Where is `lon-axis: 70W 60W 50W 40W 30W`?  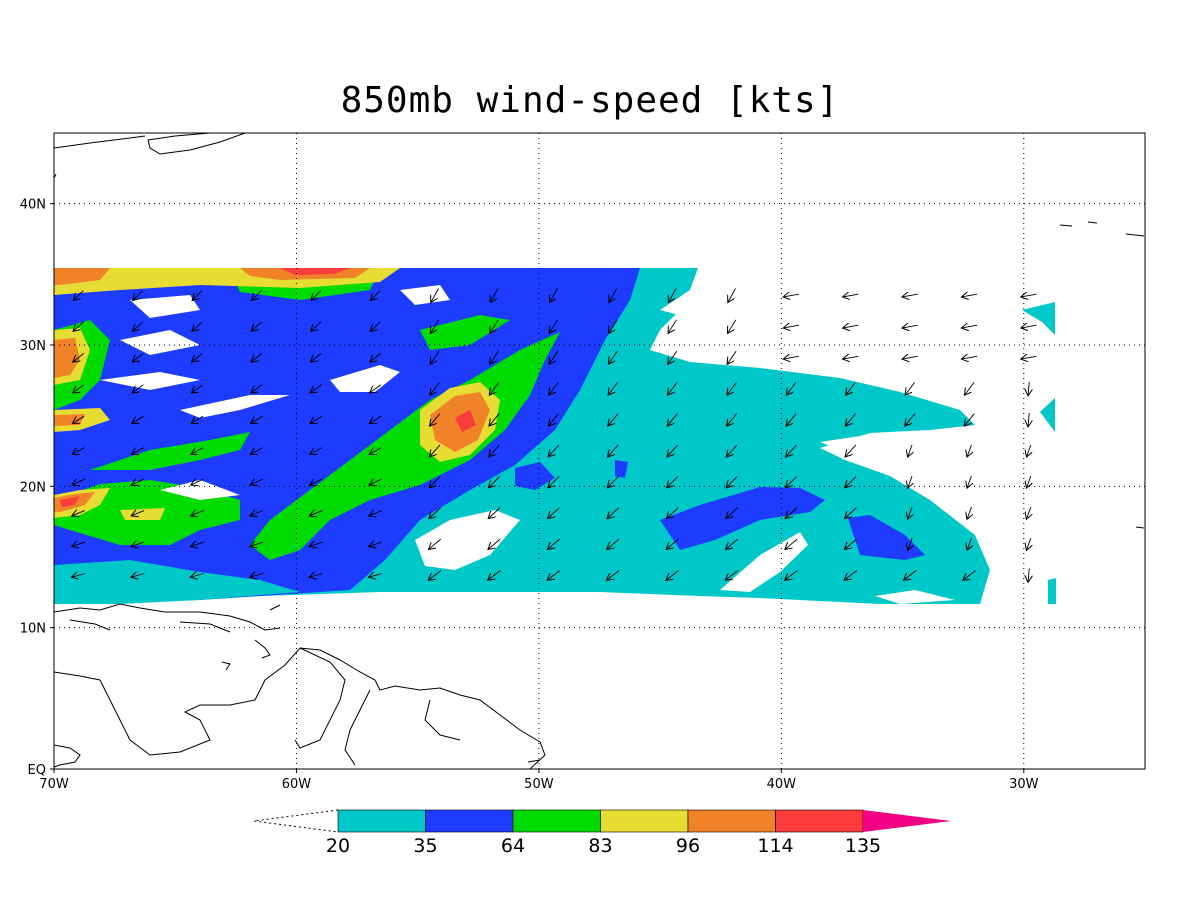 lon-axis: 70W 60W 50W 40W 30W is located at coordinates (539, 780).